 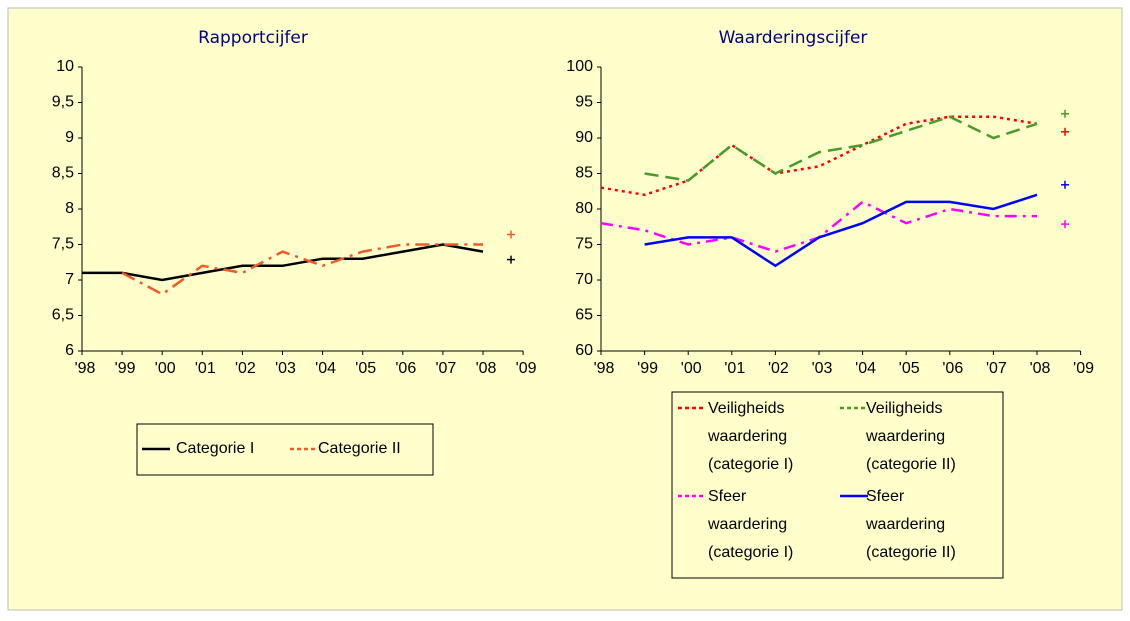 I want to click on y-tick-label: 95, so click(x=584, y=102).